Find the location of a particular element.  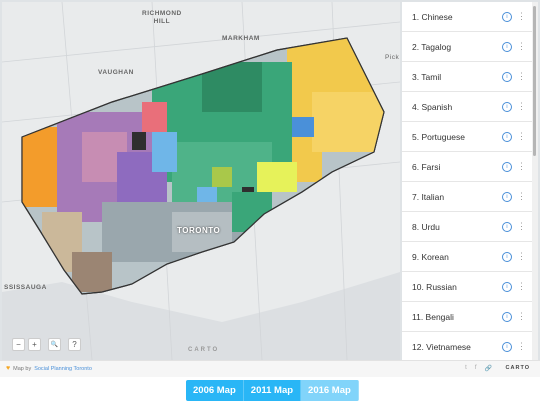

help-button: ? is located at coordinates (74, 344).